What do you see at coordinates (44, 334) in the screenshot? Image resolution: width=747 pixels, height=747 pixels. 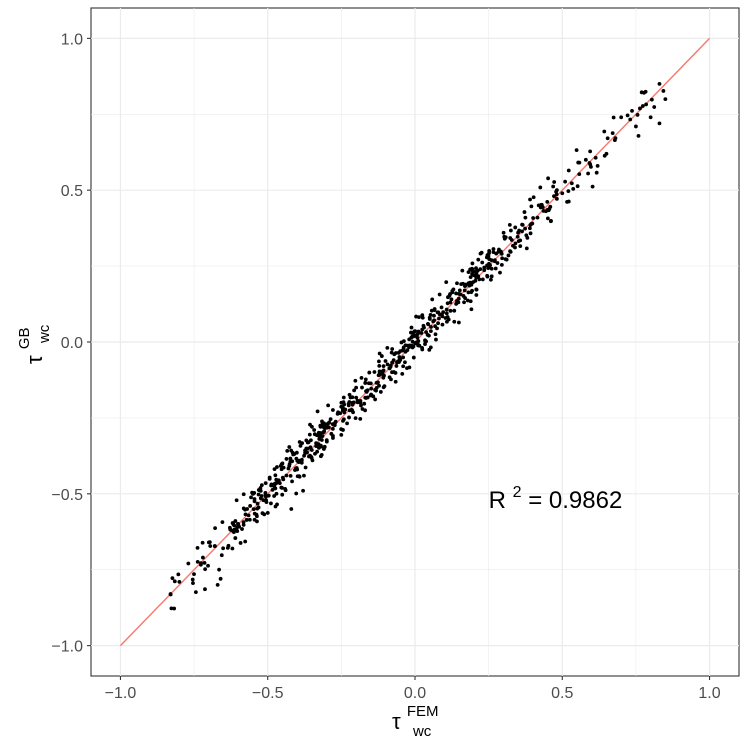 I see `y-axis-title-sub: wc` at bounding box center [44, 334].